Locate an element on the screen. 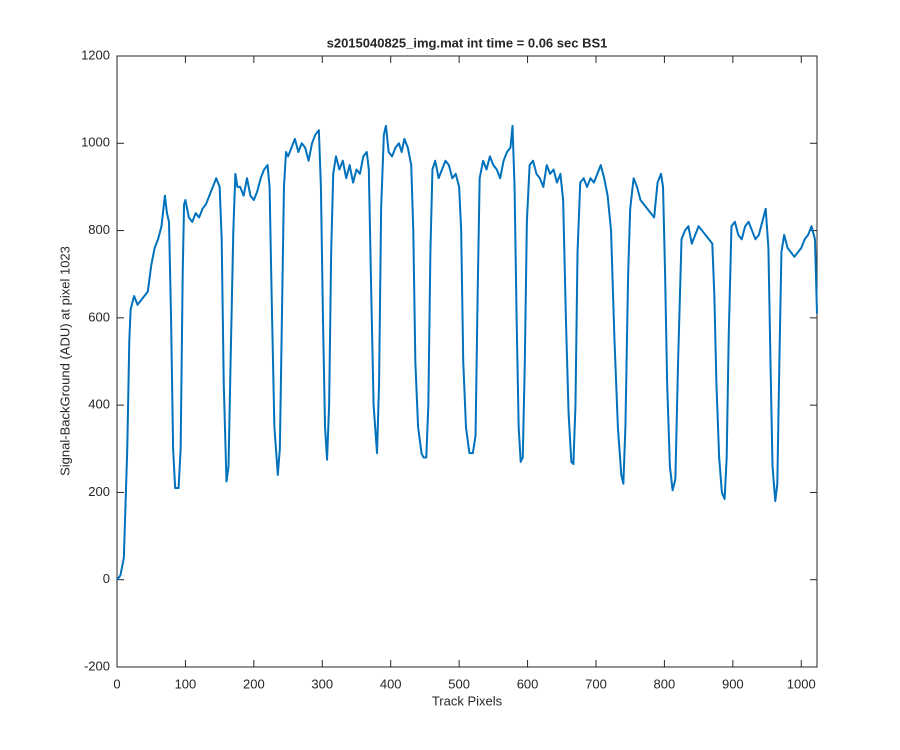 This screenshot has height=750, width=900. y-tick-label: 600 is located at coordinates (99, 316).